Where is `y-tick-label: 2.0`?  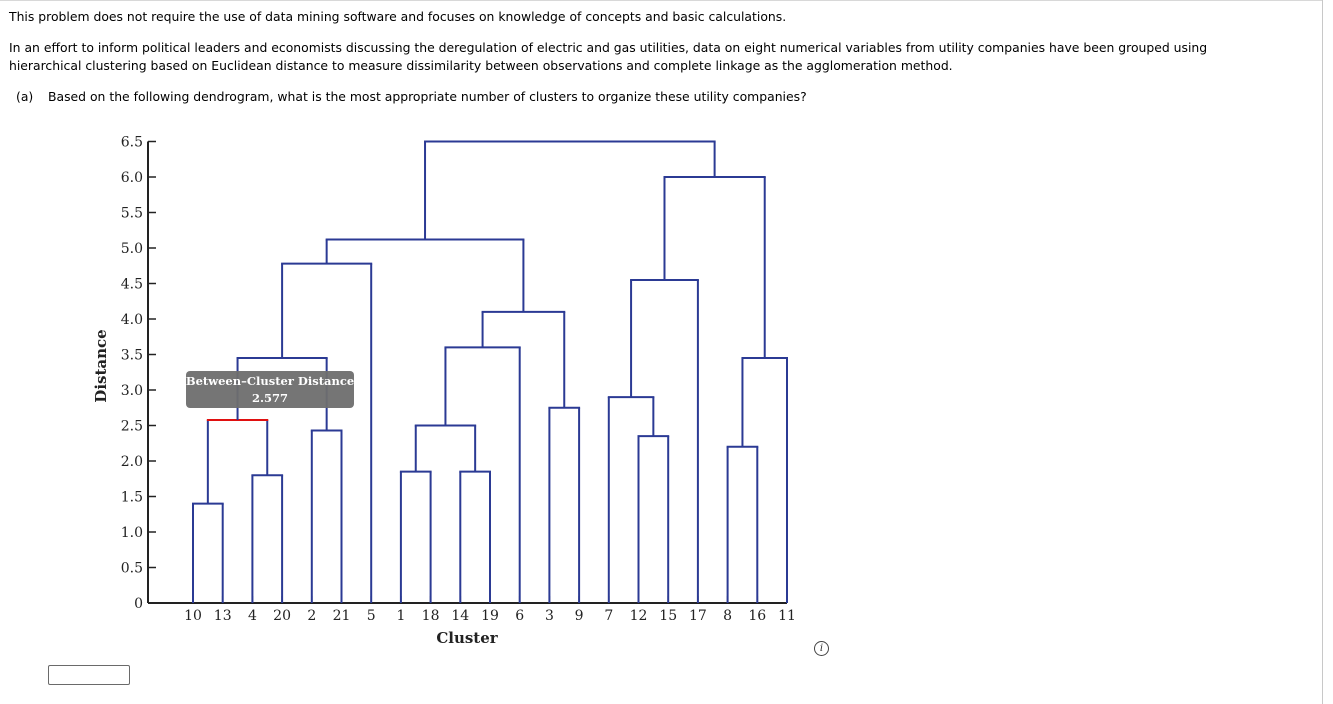
y-tick-label: 2.0 is located at coordinates (132, 462).